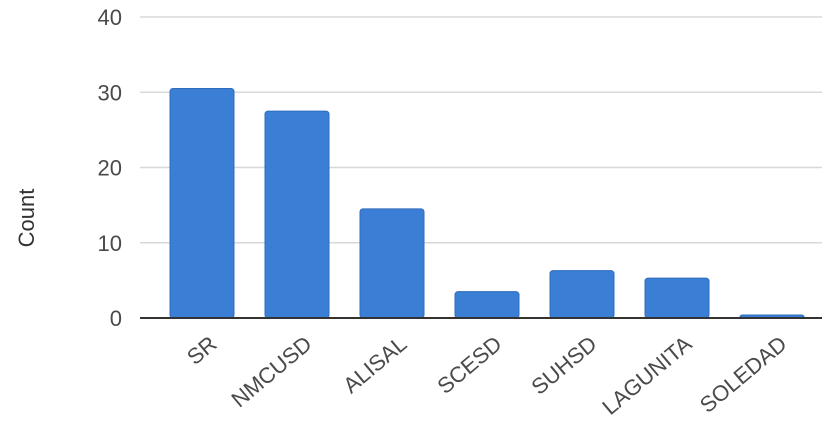 Image resolution: width=827 pixels, height=446 pixels. What do you see at coordinates (110, 92) in the screenshot?
I see `y-tick-label: 30` at bounding box center [110, 92].